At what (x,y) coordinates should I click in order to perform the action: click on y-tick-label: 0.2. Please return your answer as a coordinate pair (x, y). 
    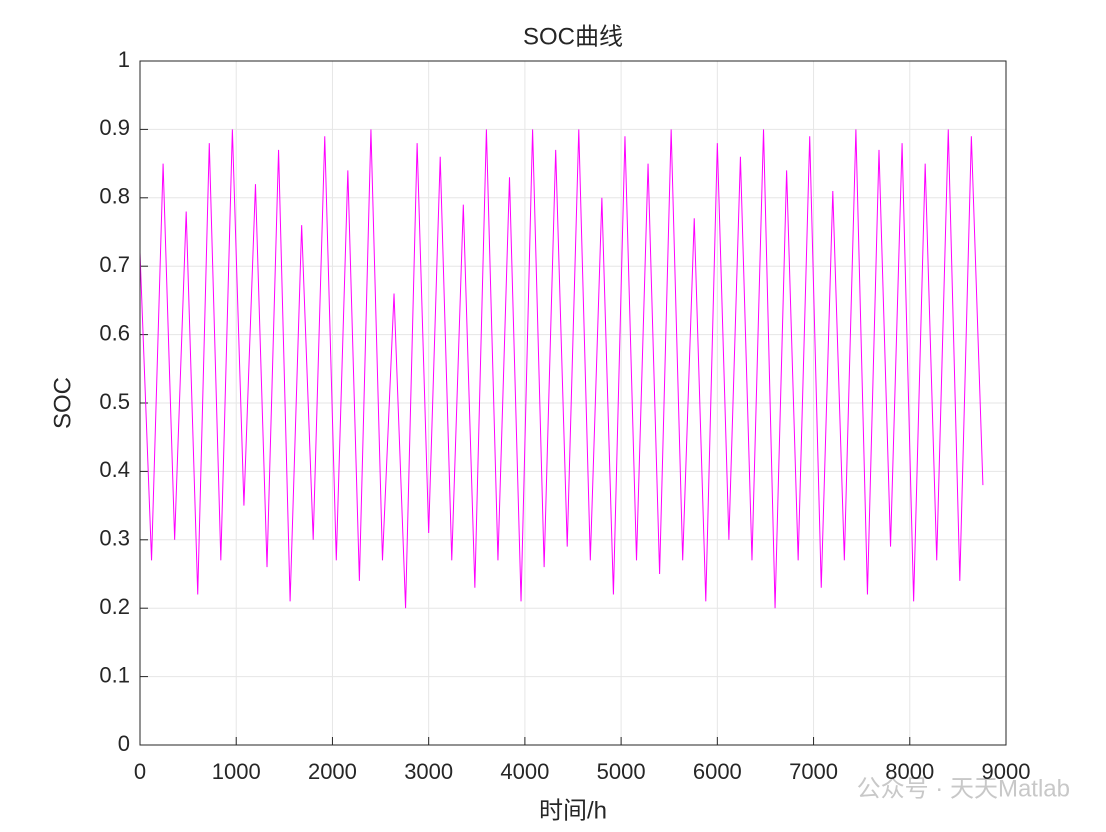
    Looking at the image, I should click on (114, 606).